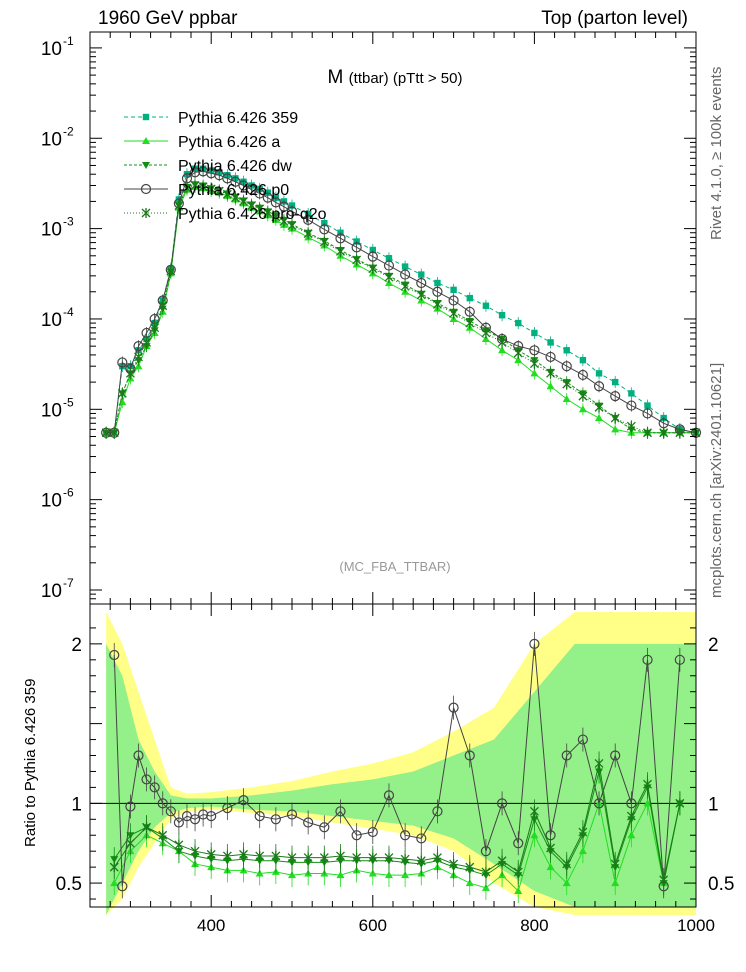  Describe the element at coordinates (229, 142) in the screenshot. I see `legend-label: Pythia 6.426 a` at that location.